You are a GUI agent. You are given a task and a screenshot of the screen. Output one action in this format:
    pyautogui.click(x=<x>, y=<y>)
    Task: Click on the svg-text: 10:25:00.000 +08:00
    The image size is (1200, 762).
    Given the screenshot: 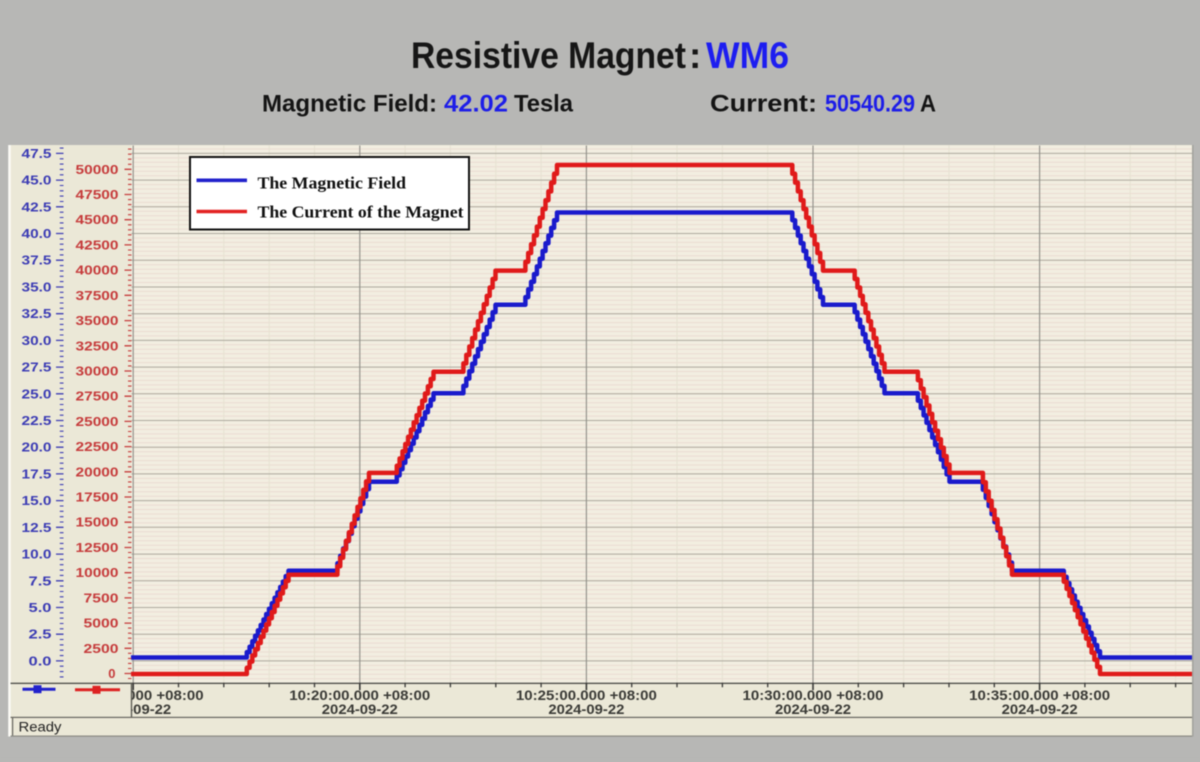 What is the action you would take?
    pyautogui.click(x=586, y=695)
    